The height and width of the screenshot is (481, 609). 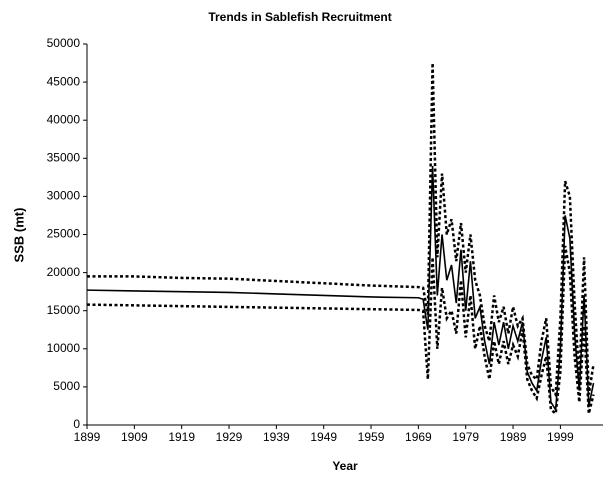 What do you see at coordinates (64, 119) in the screenshot?
I see `y-tick-label: 40000` at bounding box center [64, 119].